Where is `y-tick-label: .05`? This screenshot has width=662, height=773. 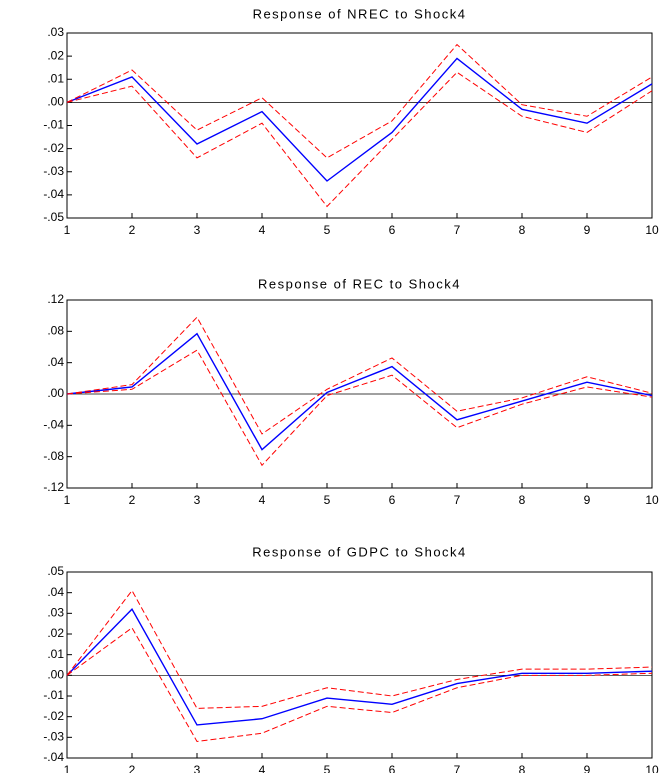
y-tick-label: .05 is located at coordinates (55, 571).